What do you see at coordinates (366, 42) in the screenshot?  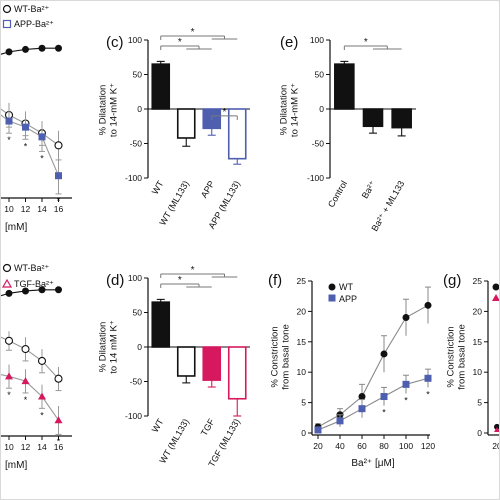 I see `sig-star-e: *` at bounding box center [366, 42].